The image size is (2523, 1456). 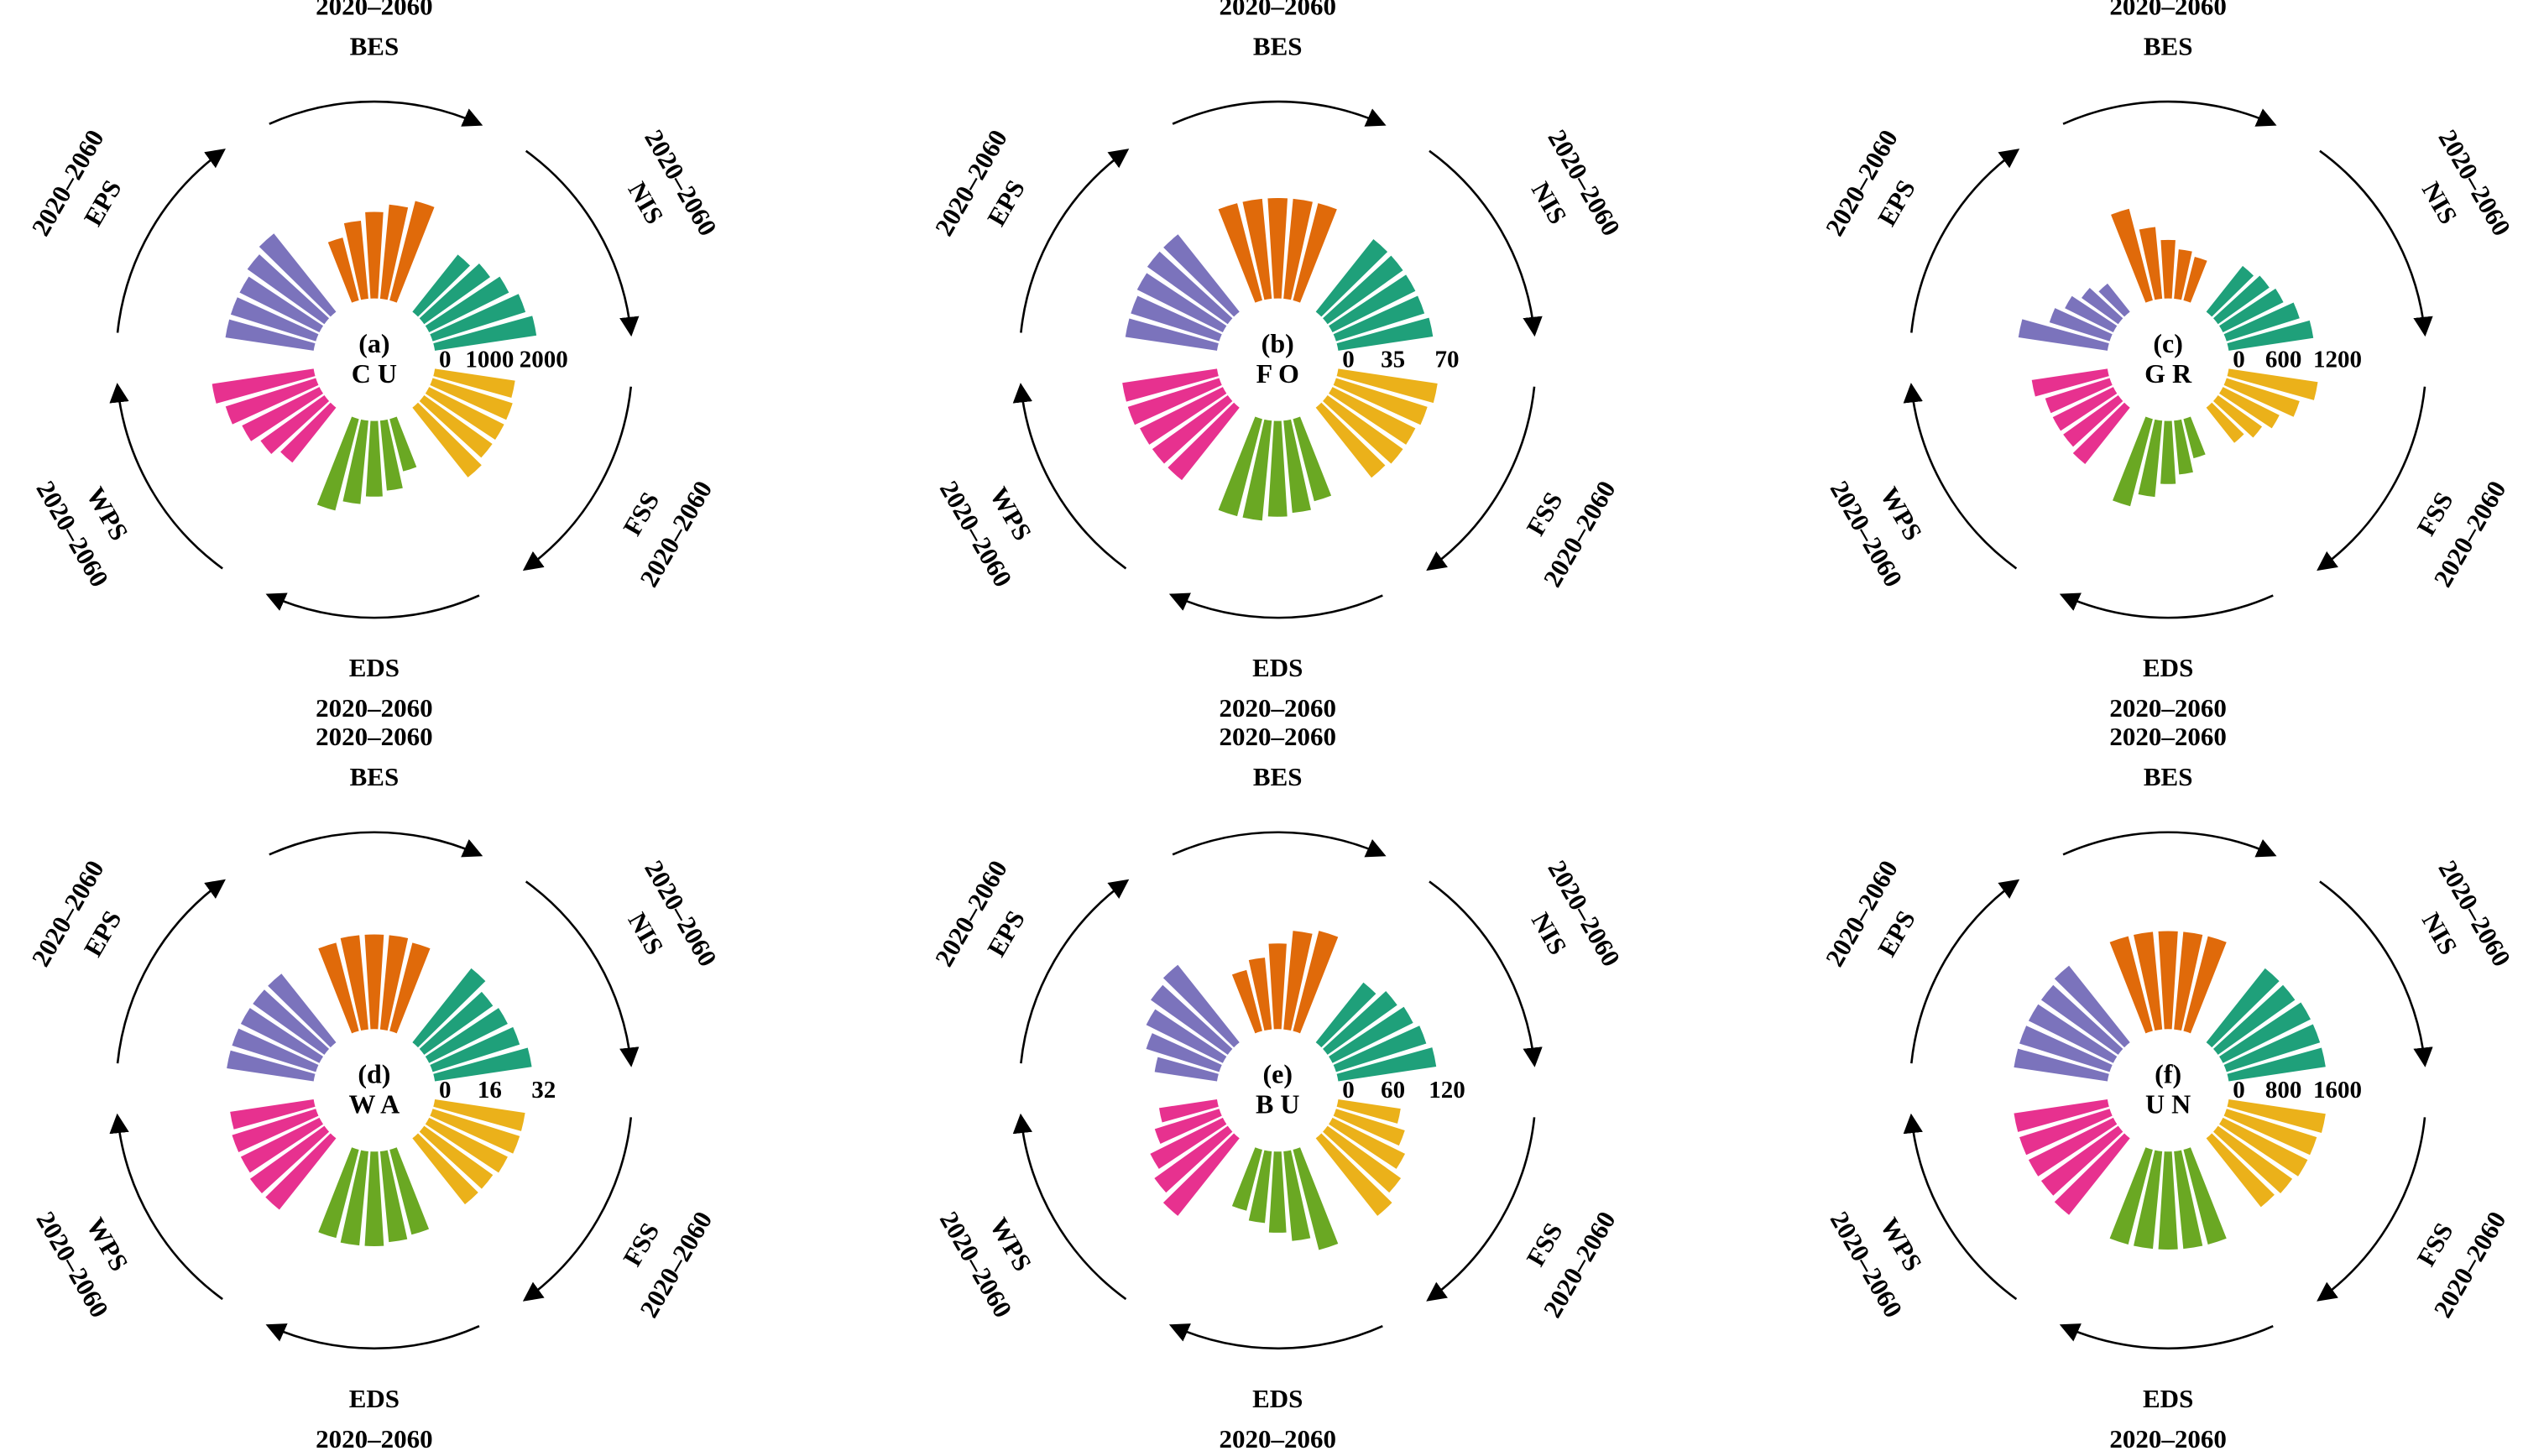 What do you see at coordinates (1447, 359) in the screenshot?
I see `tick-label: 70` at bounding box center [1447, 359].